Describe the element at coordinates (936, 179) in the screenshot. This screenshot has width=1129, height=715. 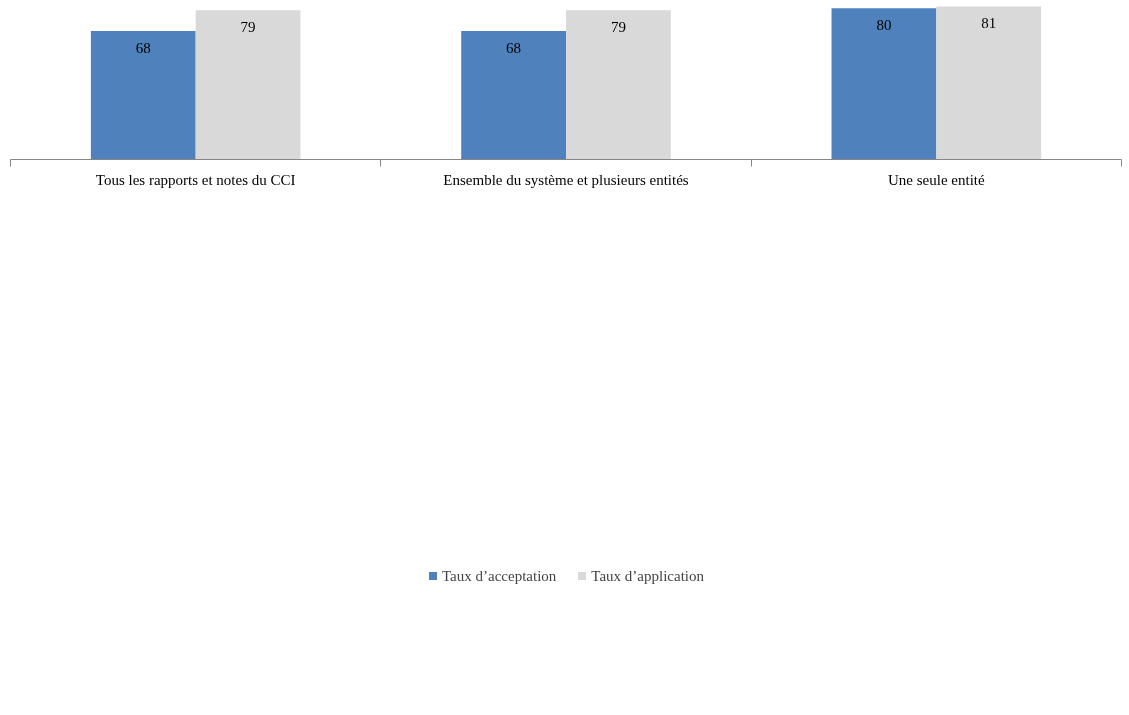
I see `x-tick-label: Une seule entité` at that location.